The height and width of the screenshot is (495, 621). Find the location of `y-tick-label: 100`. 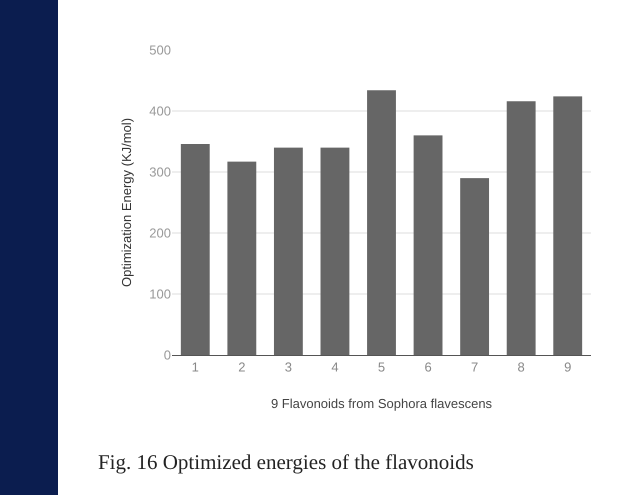

y-tick-label: 100 is located at coordinates (160, 294).